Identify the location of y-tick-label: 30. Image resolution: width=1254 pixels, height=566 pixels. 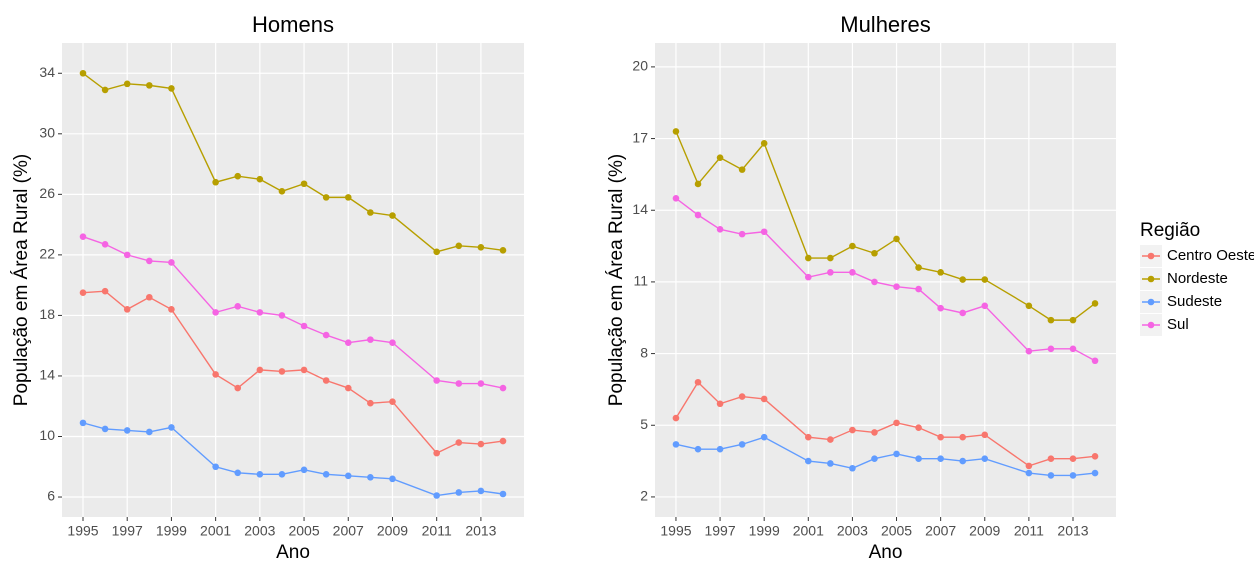
(47, 133).